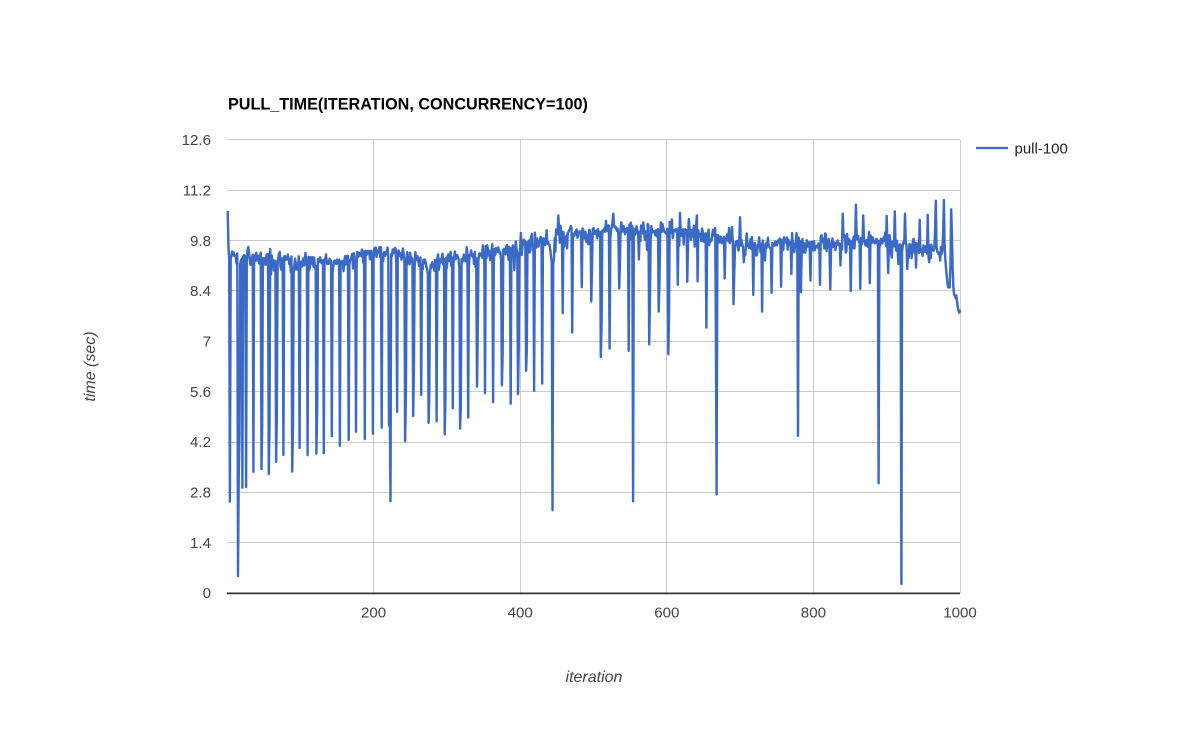 Image resolution: width=1186 pixels, height=734 pixels. Describe the element at coordinates (200, 492) in the screenshot. I see `svg-text: 2.8` at that location.